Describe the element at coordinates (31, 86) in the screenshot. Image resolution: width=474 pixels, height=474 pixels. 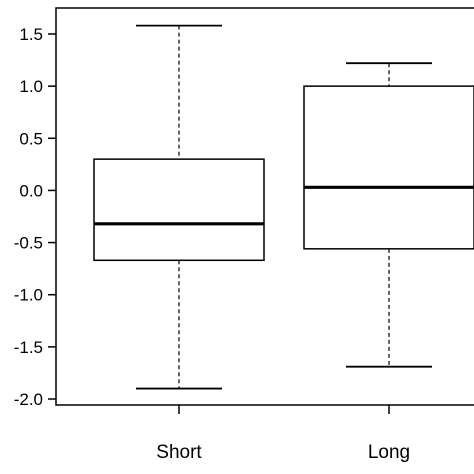
I see `y-tick-label: 1.0` at that location.